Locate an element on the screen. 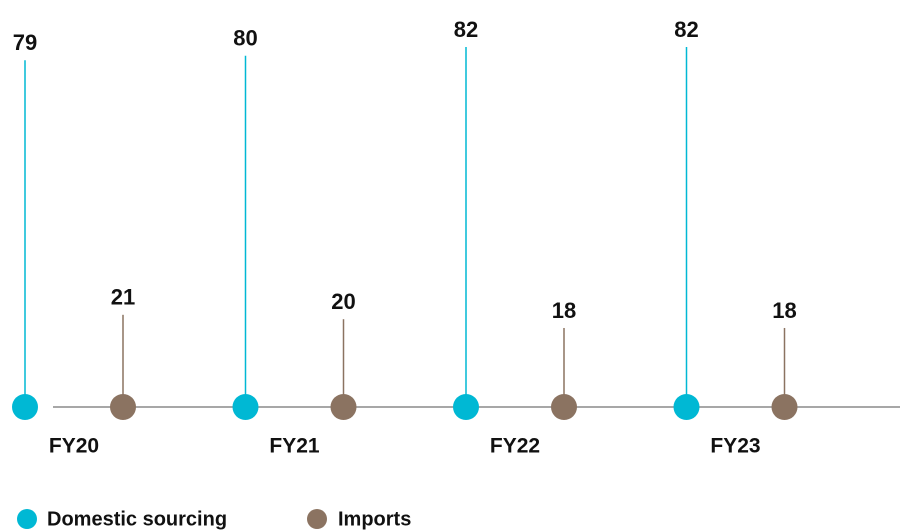 This screenshot has height=531, width=900. x-tick-label: FY22 is located at coordinates (515, 446).